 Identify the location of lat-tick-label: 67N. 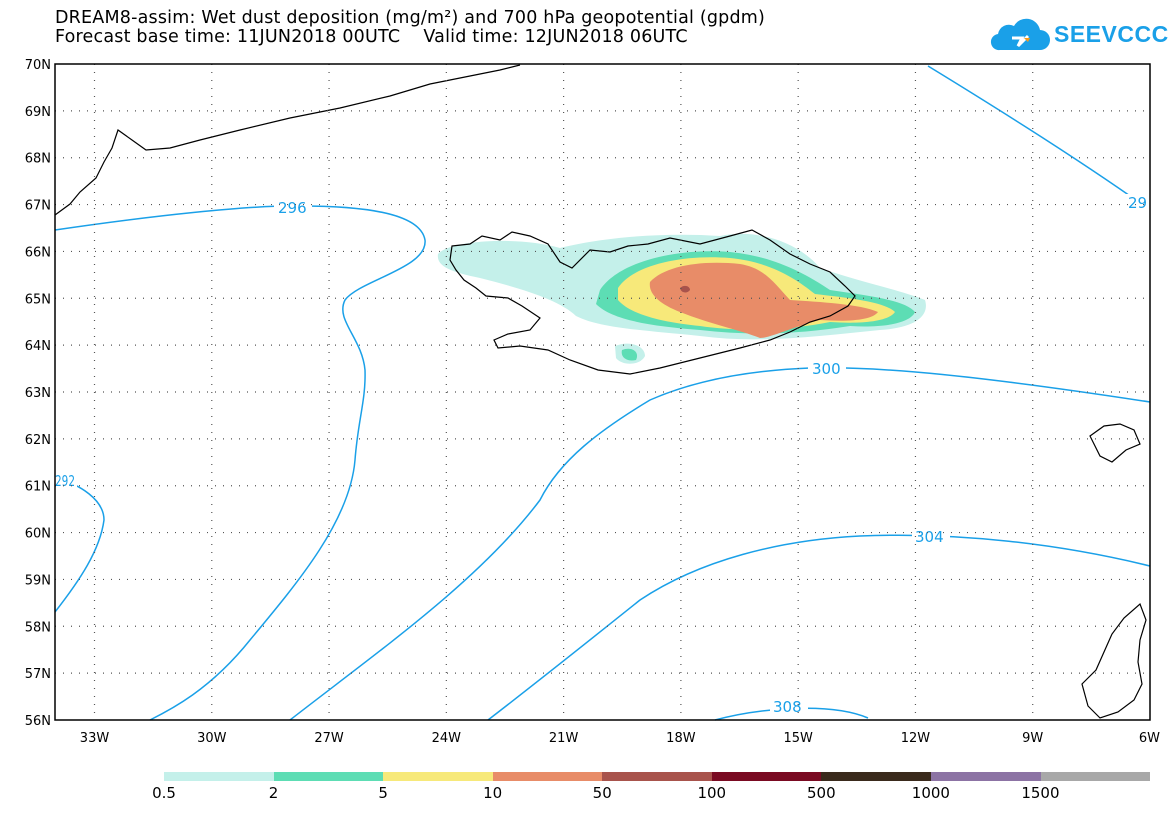
(38, 206).